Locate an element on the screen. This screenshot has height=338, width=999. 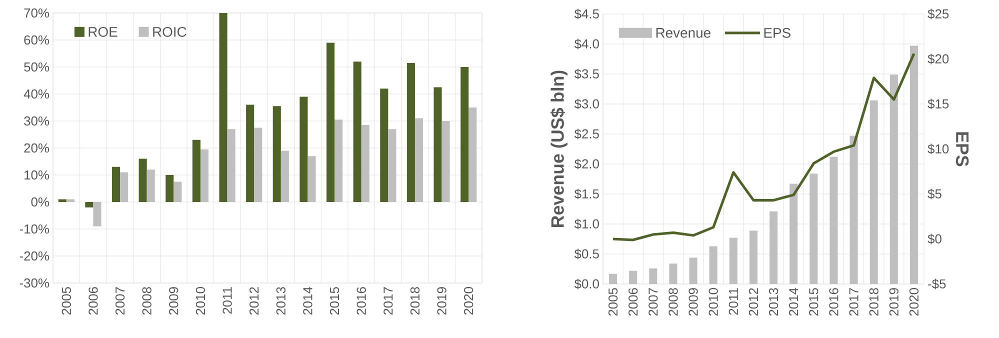
y-tick-label: $1.5 is located at coordinates (586, 194).